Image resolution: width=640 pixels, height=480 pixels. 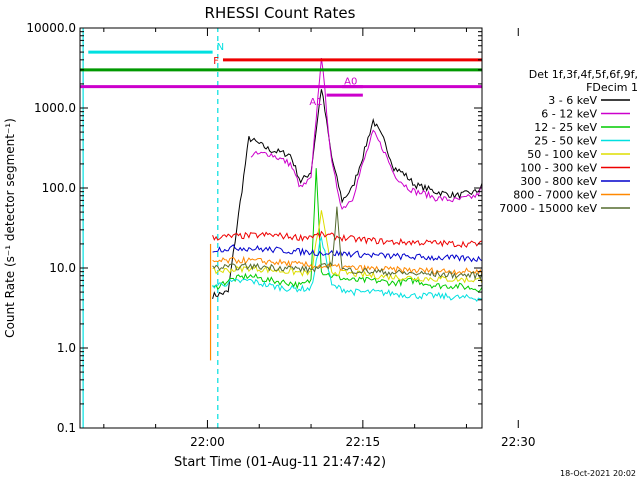 What do you see at coordinates (612, 87) in the screenshot?
I see `legend-header: FDecim 1` at bounding box center [612, 87].